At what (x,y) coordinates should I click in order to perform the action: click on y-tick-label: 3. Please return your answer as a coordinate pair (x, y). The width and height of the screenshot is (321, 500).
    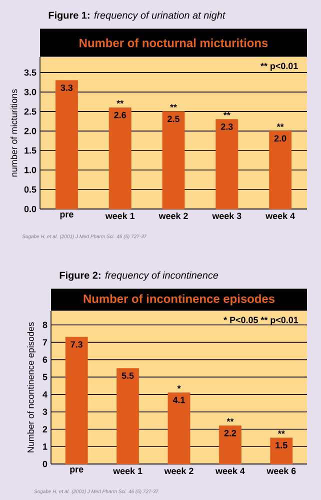
    Looking at the image, I should click on (45, 412).